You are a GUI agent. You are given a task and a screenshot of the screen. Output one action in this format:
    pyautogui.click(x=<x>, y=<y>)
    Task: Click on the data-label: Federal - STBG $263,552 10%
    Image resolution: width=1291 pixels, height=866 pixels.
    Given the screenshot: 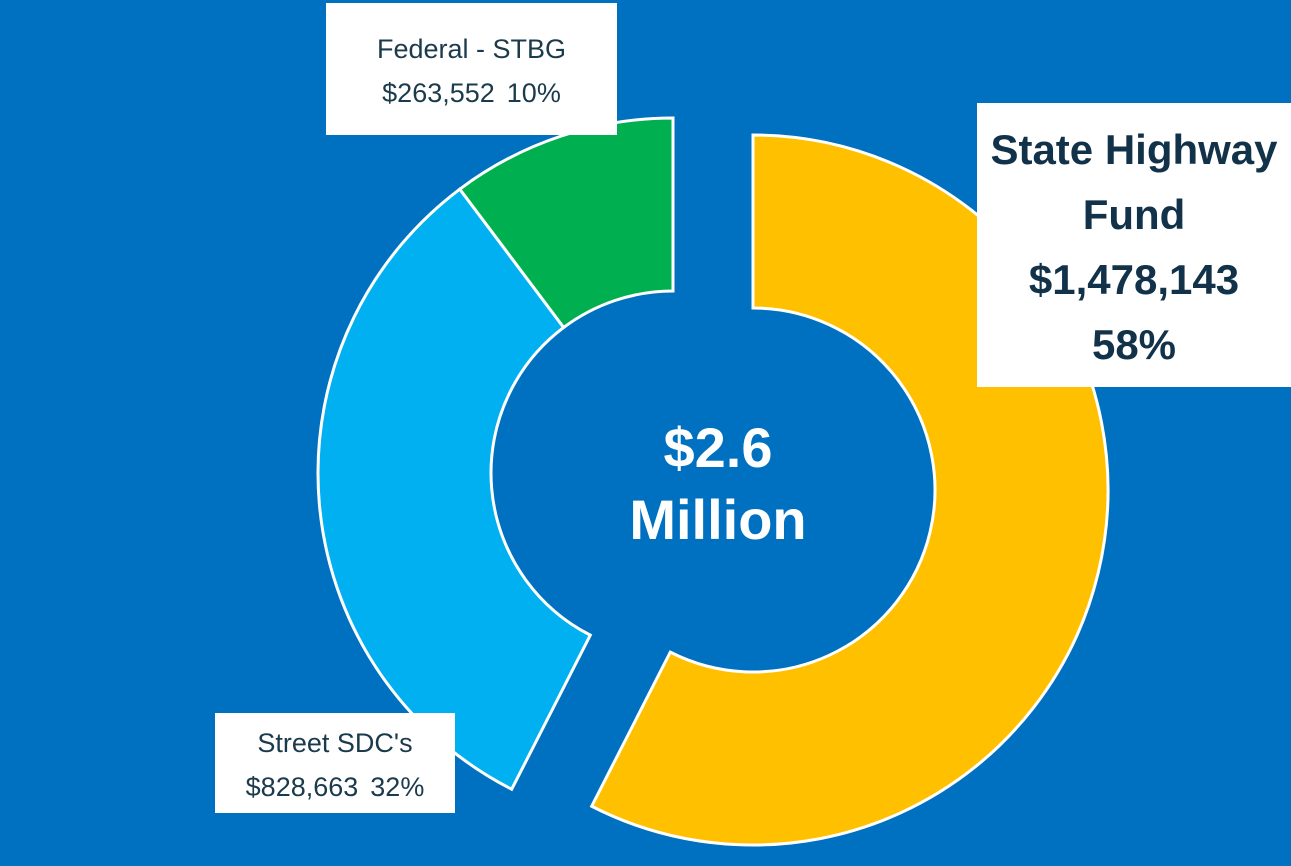 What is the action you would take?
    pyautogui.click(x=471, y=69)
    